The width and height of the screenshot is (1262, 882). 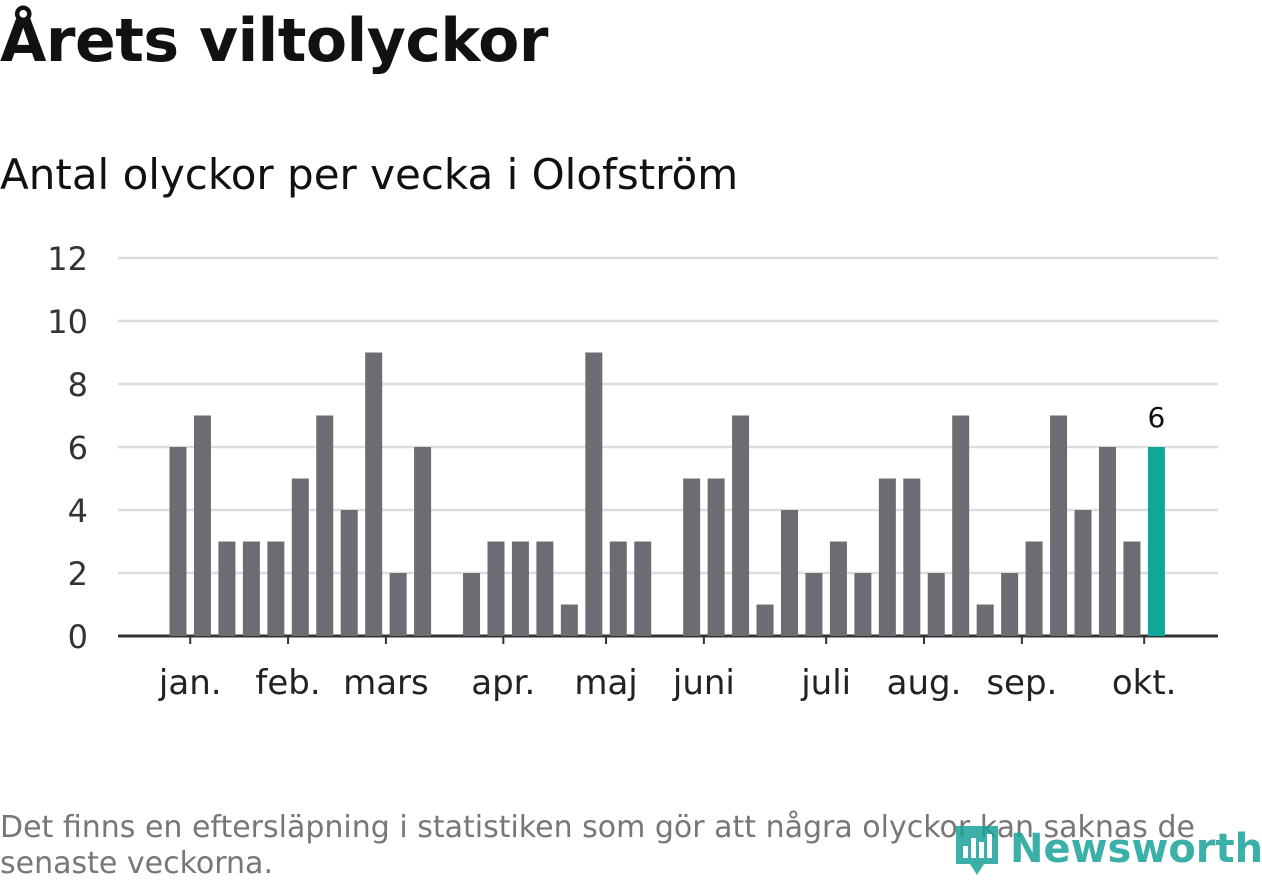 I want to click on y-tick-label: 12, so click(x=67, y=259).